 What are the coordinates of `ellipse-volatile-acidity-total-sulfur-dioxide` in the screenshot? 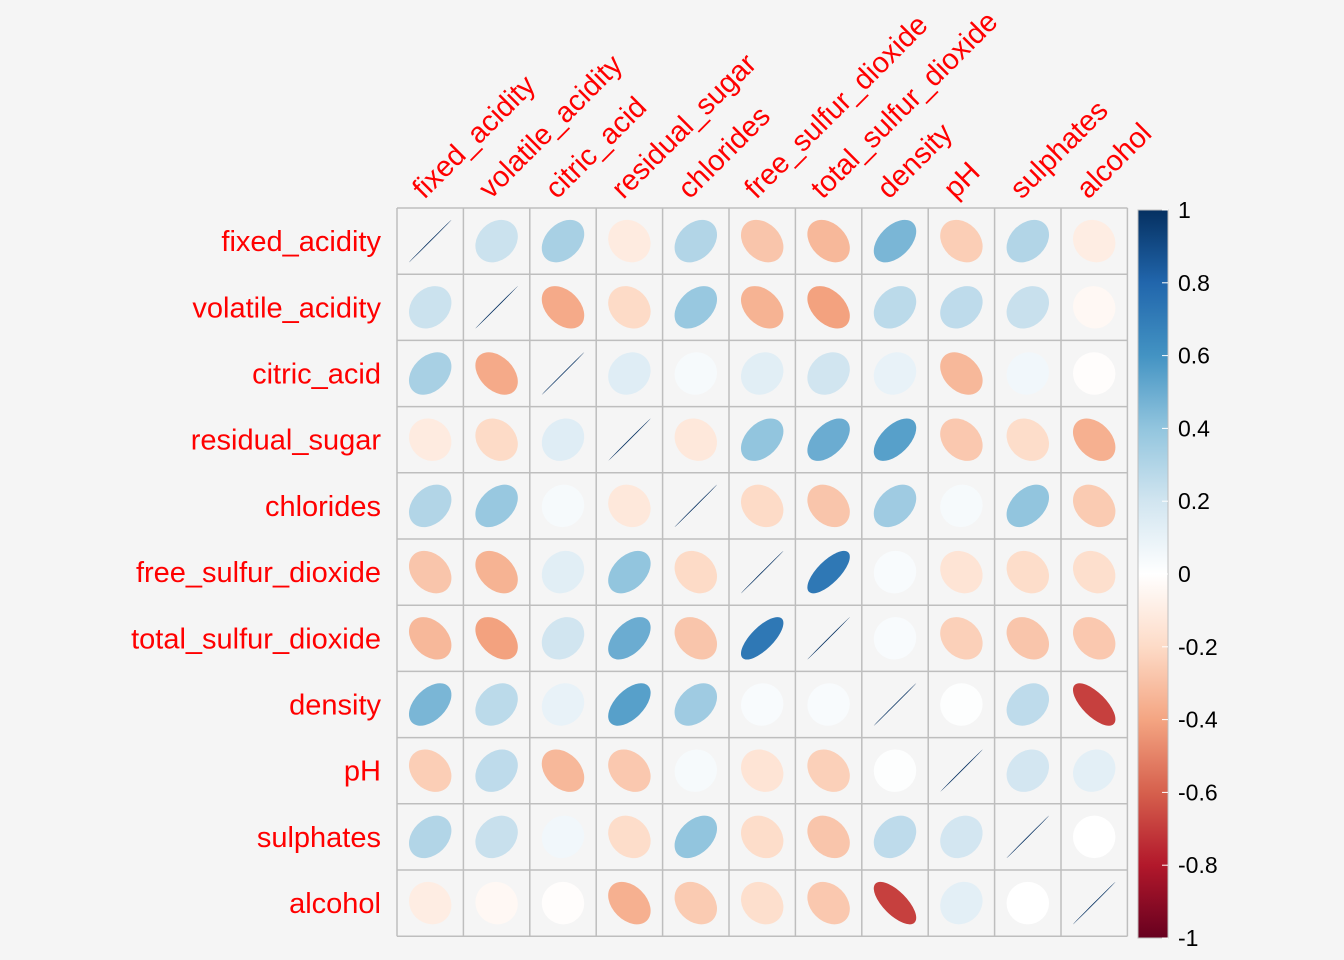 It's located at (828, 307).